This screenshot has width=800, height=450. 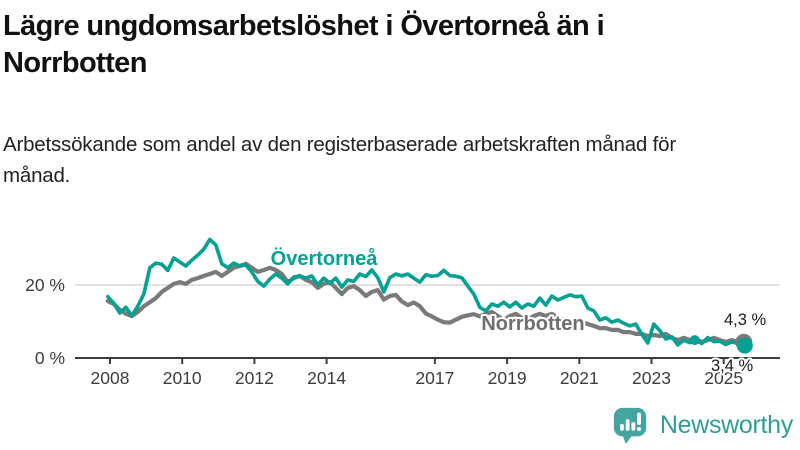 What do you see at coordinates (507, 378) in the screenshot?
I see `x-tick-label: 2019` at bounding box center [507, 378].